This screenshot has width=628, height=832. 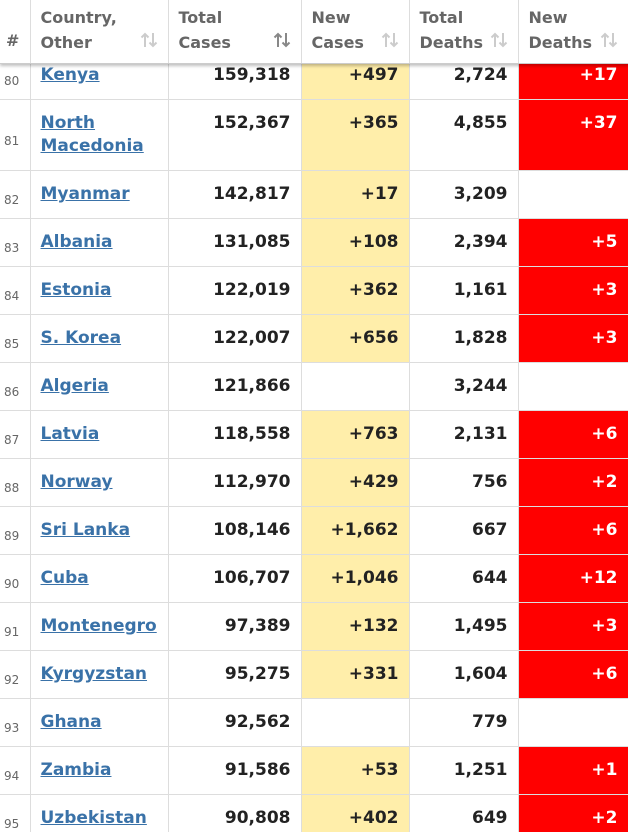 I want to click on row: 83 Albania 131,085 +108 2,394 +5, so click(x=314, y=242).